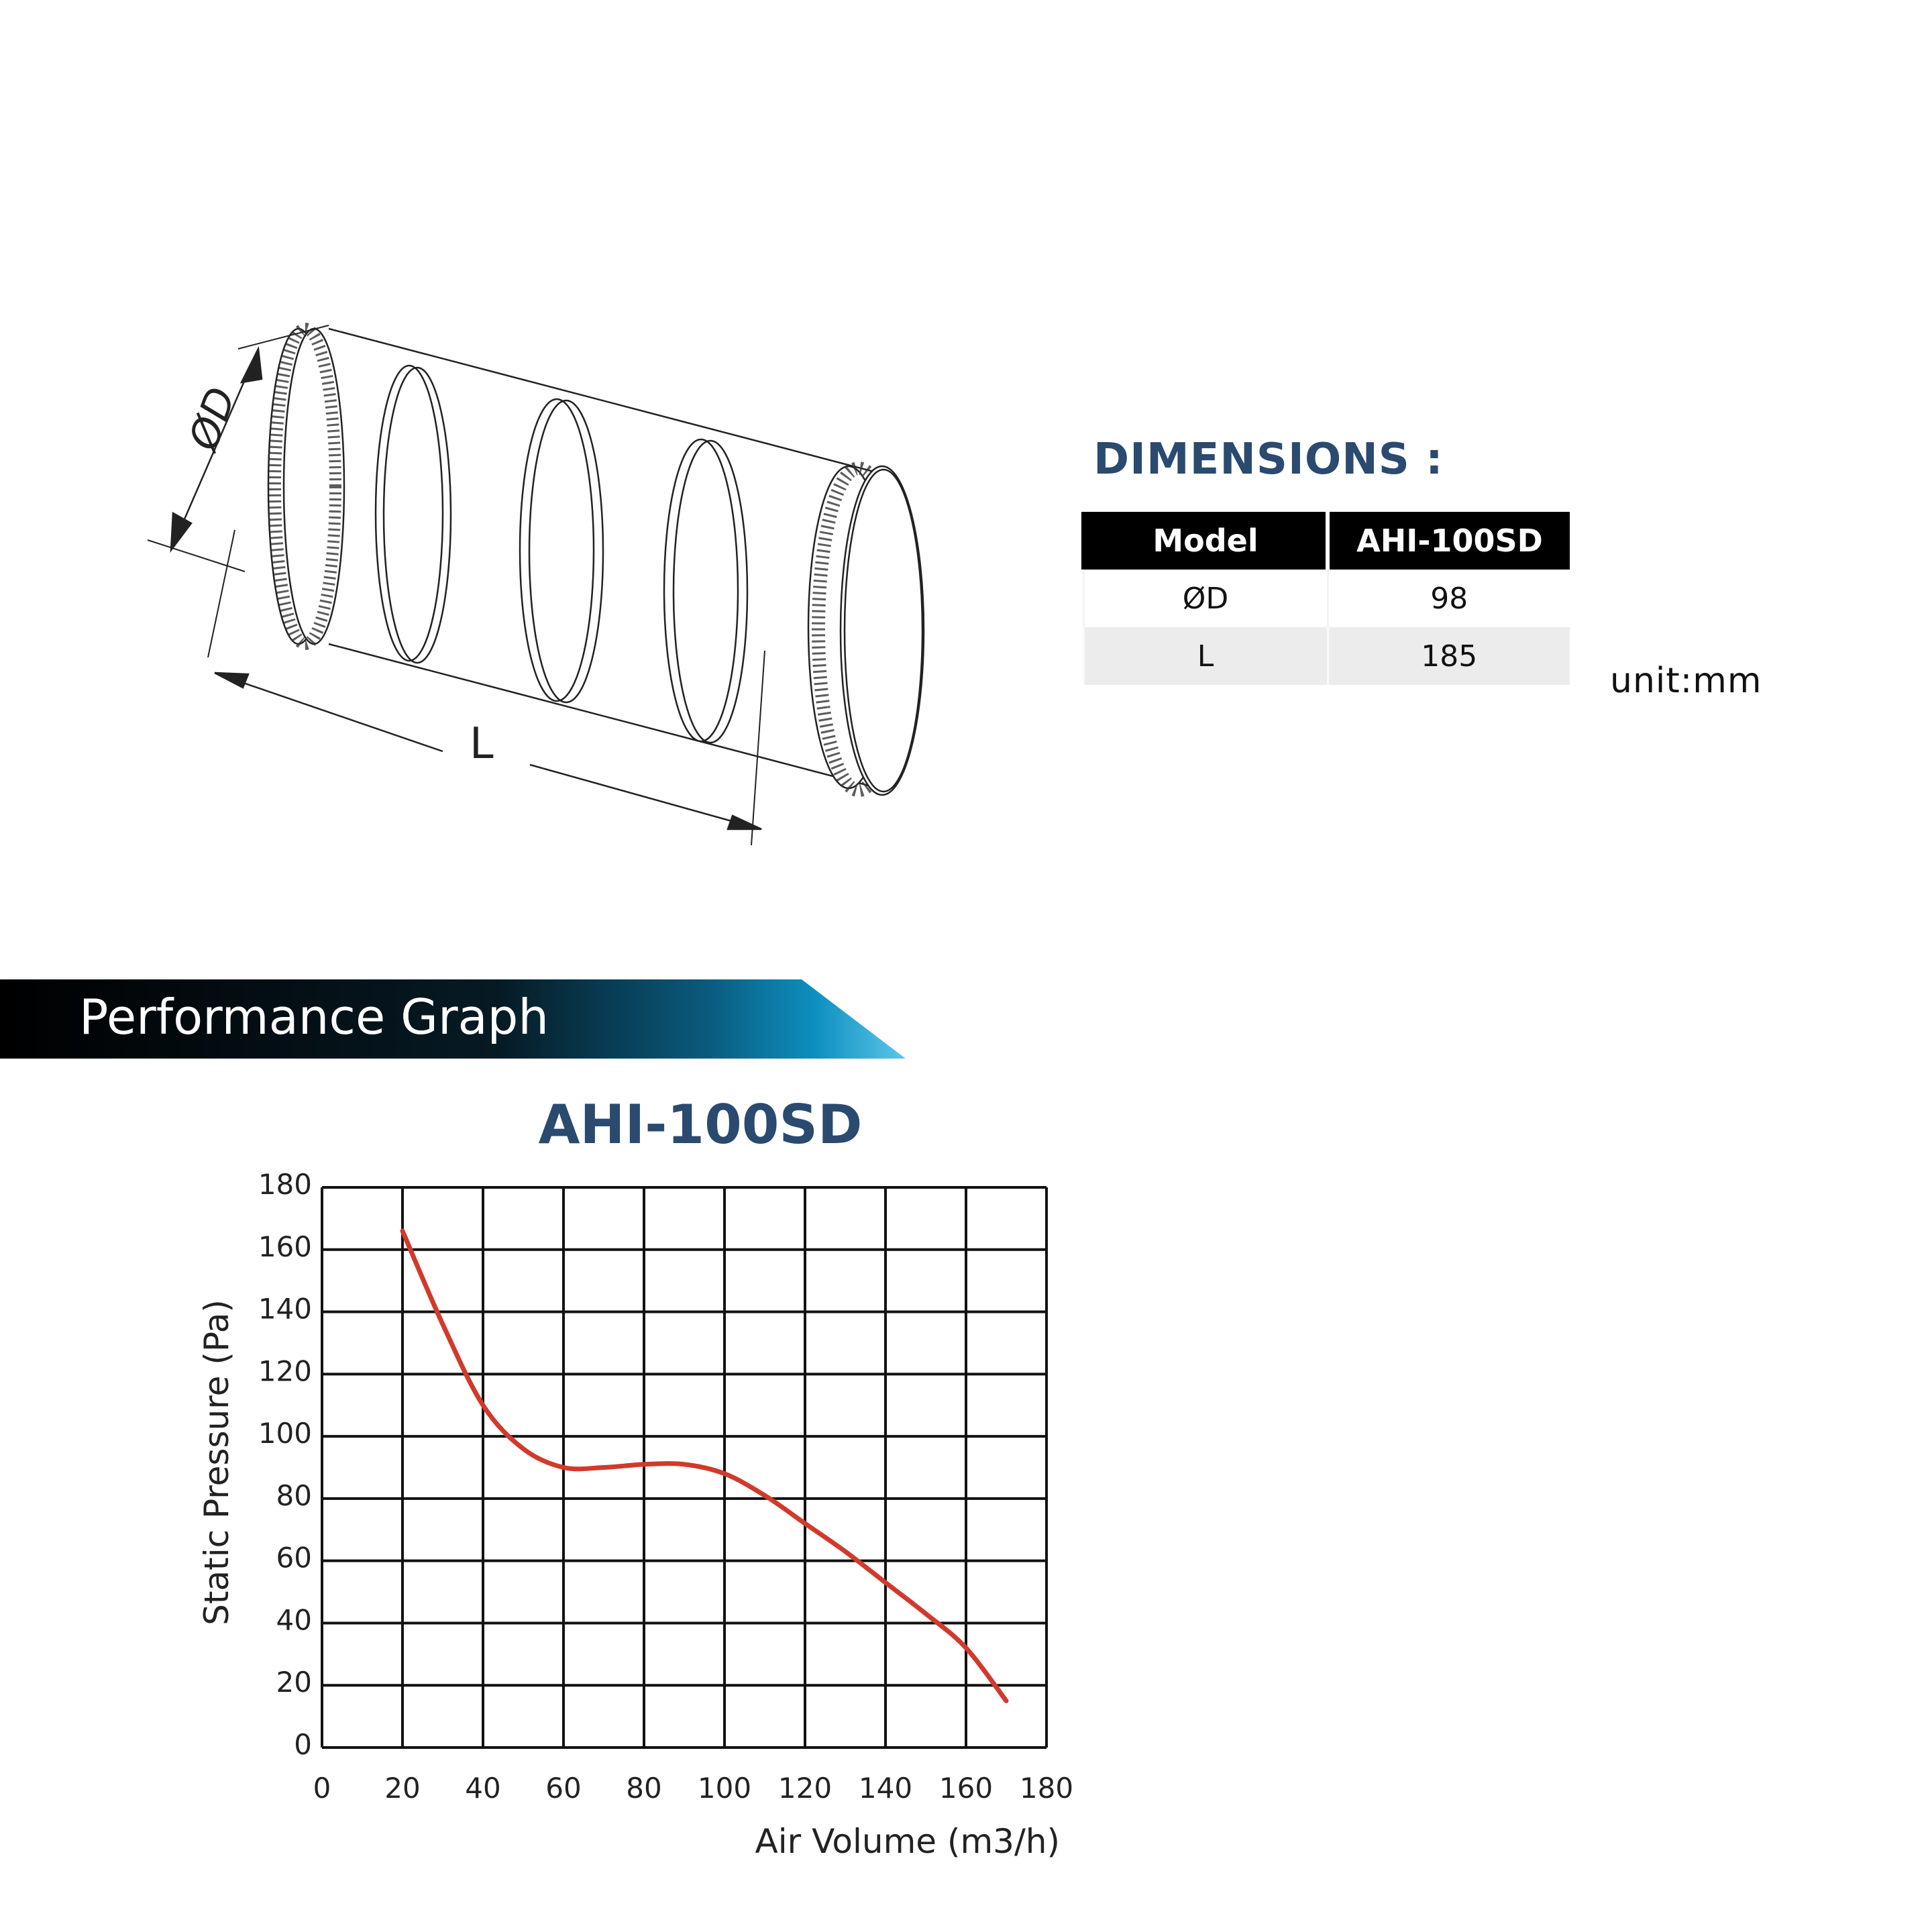  I want to click on performance-banner, so click(453, 1019).